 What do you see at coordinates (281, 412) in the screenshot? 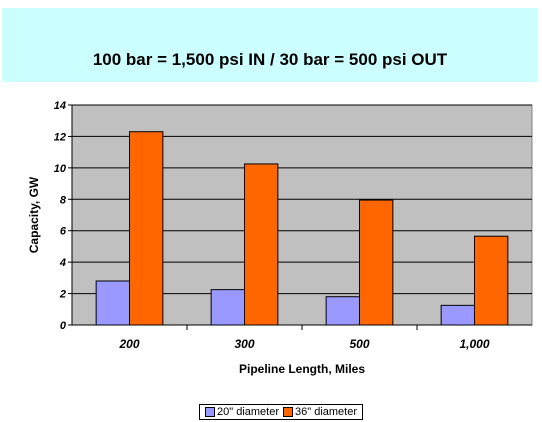
I see `legend: 20" diameter 36" diameter` at bounding box center [281, 412].